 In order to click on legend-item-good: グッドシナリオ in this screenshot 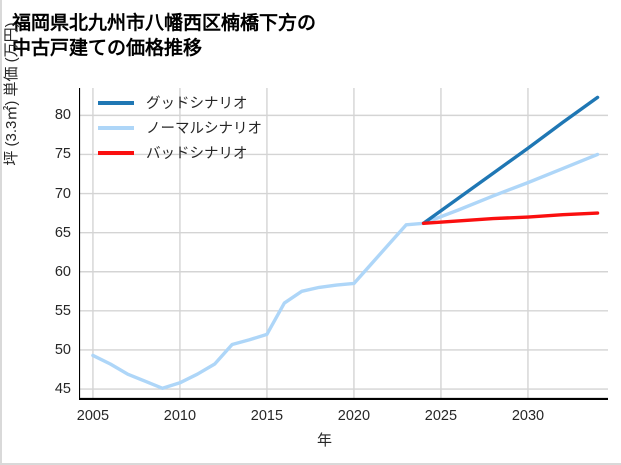, I will do `click(213, 102)`.